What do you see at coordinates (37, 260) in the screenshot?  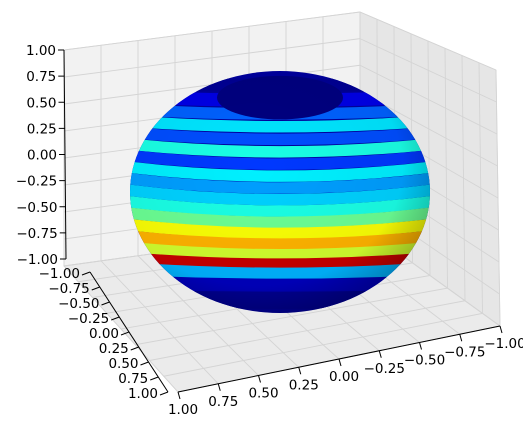 I see `z-tick-label: −1.00` at bounding box center [37, 260].